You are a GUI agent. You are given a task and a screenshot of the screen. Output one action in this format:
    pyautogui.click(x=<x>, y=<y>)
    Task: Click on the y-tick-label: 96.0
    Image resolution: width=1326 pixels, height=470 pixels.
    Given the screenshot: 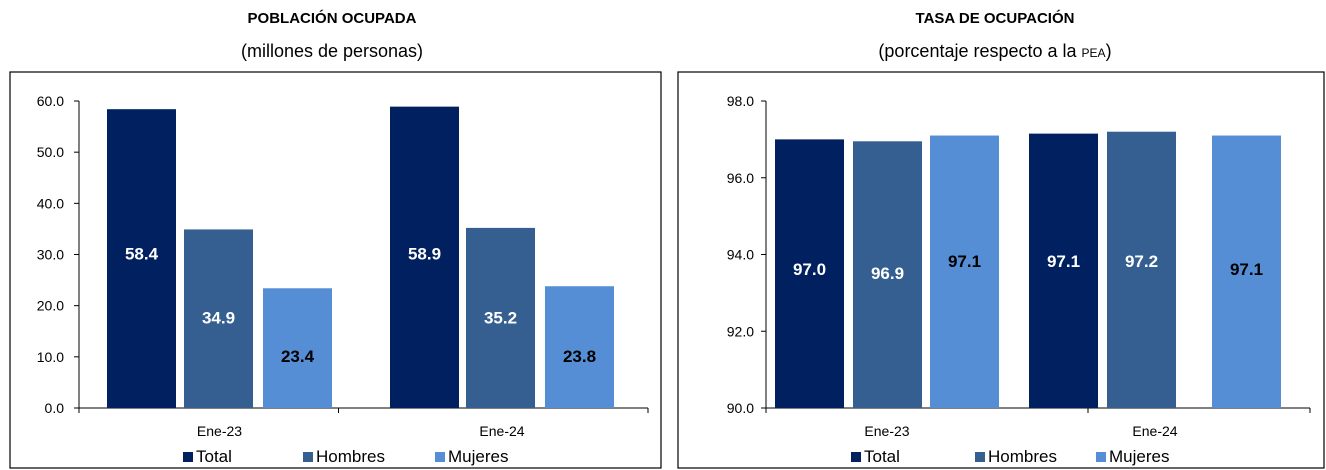 What is the action you would take?
    pyautogui.click(x=740, y=178)
    